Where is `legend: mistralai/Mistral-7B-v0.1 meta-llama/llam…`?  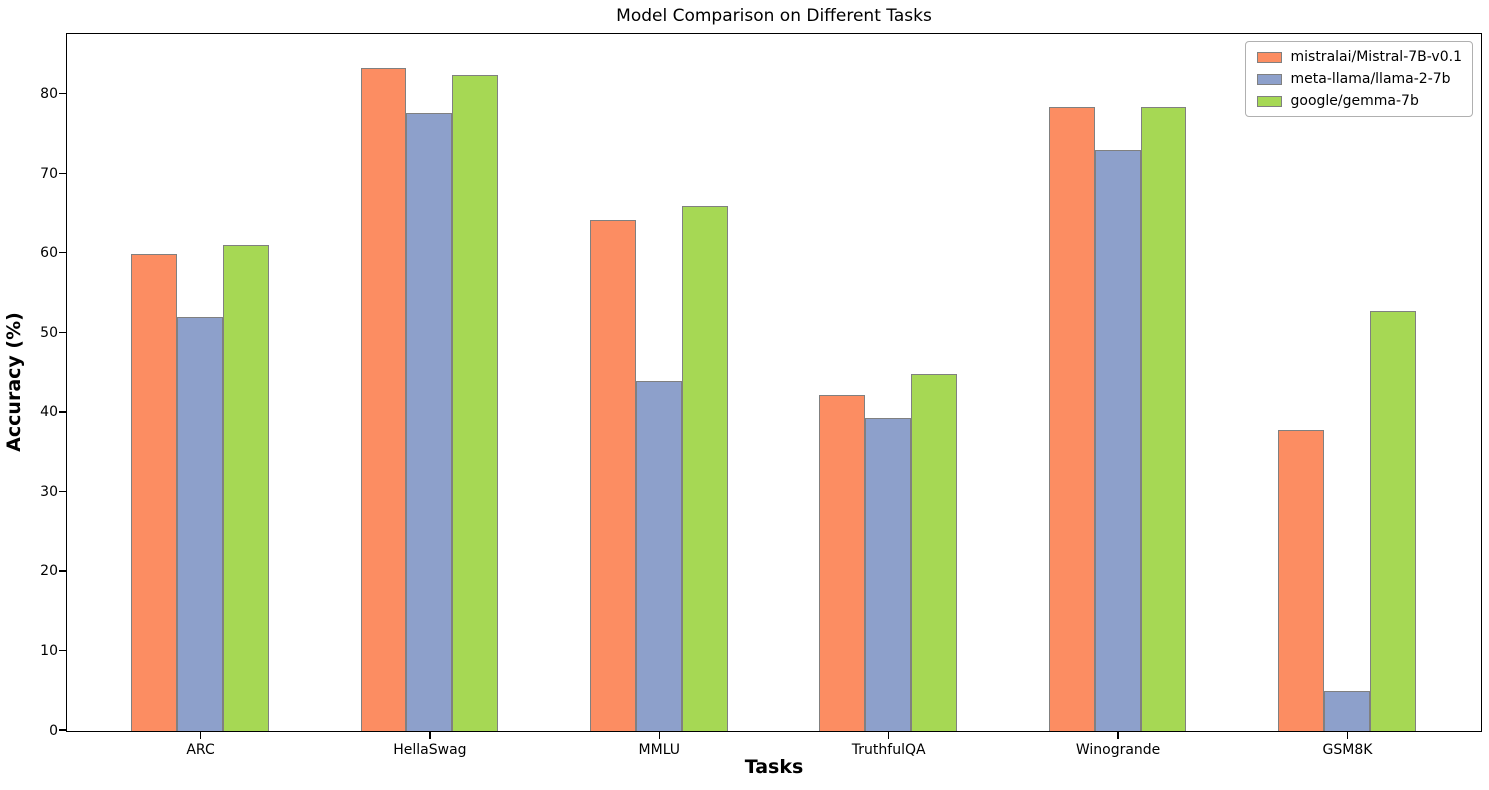
legend: mistralai/Mistral-7B-v0.1 meta-llama/llam… is located at coordinates (1358, 79).